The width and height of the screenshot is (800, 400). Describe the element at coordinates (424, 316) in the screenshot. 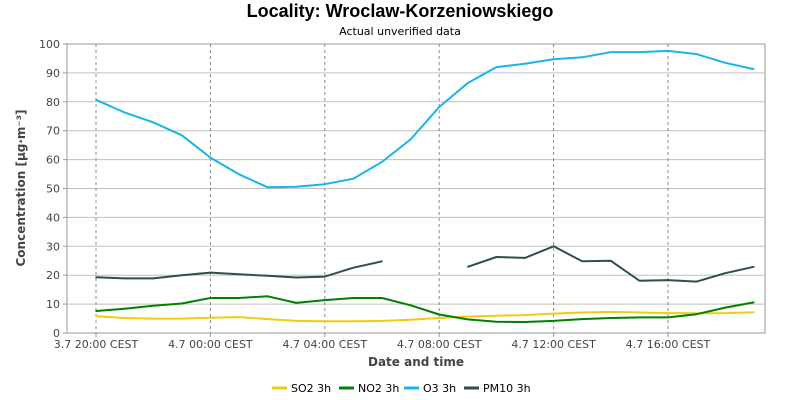

I see `series-line-so2-3h` at that location.